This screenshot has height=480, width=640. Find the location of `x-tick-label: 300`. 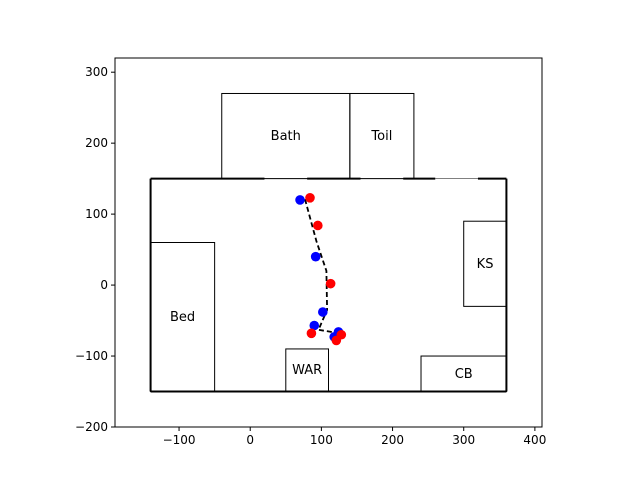

x-tick-label: 300 is located at coordinates (463, 440).